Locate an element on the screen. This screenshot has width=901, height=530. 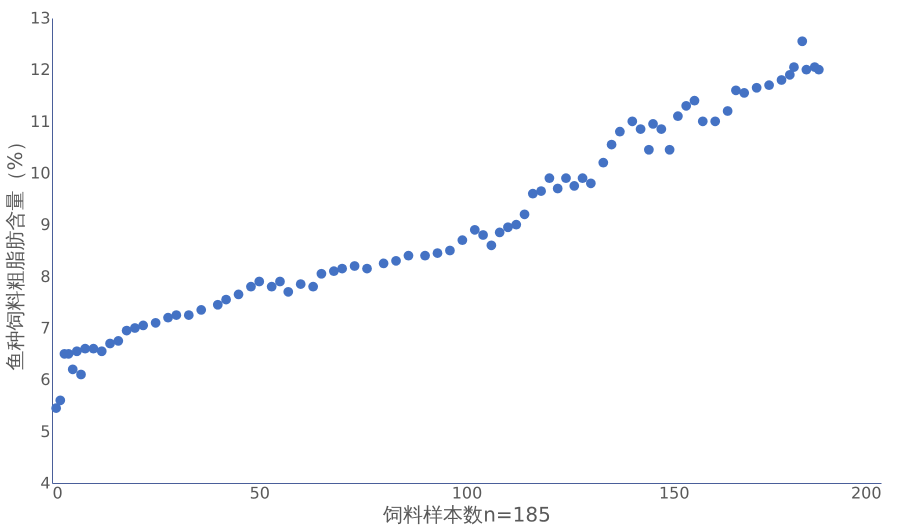
y-tick-label: 8 is located at coordinates (45, 276).